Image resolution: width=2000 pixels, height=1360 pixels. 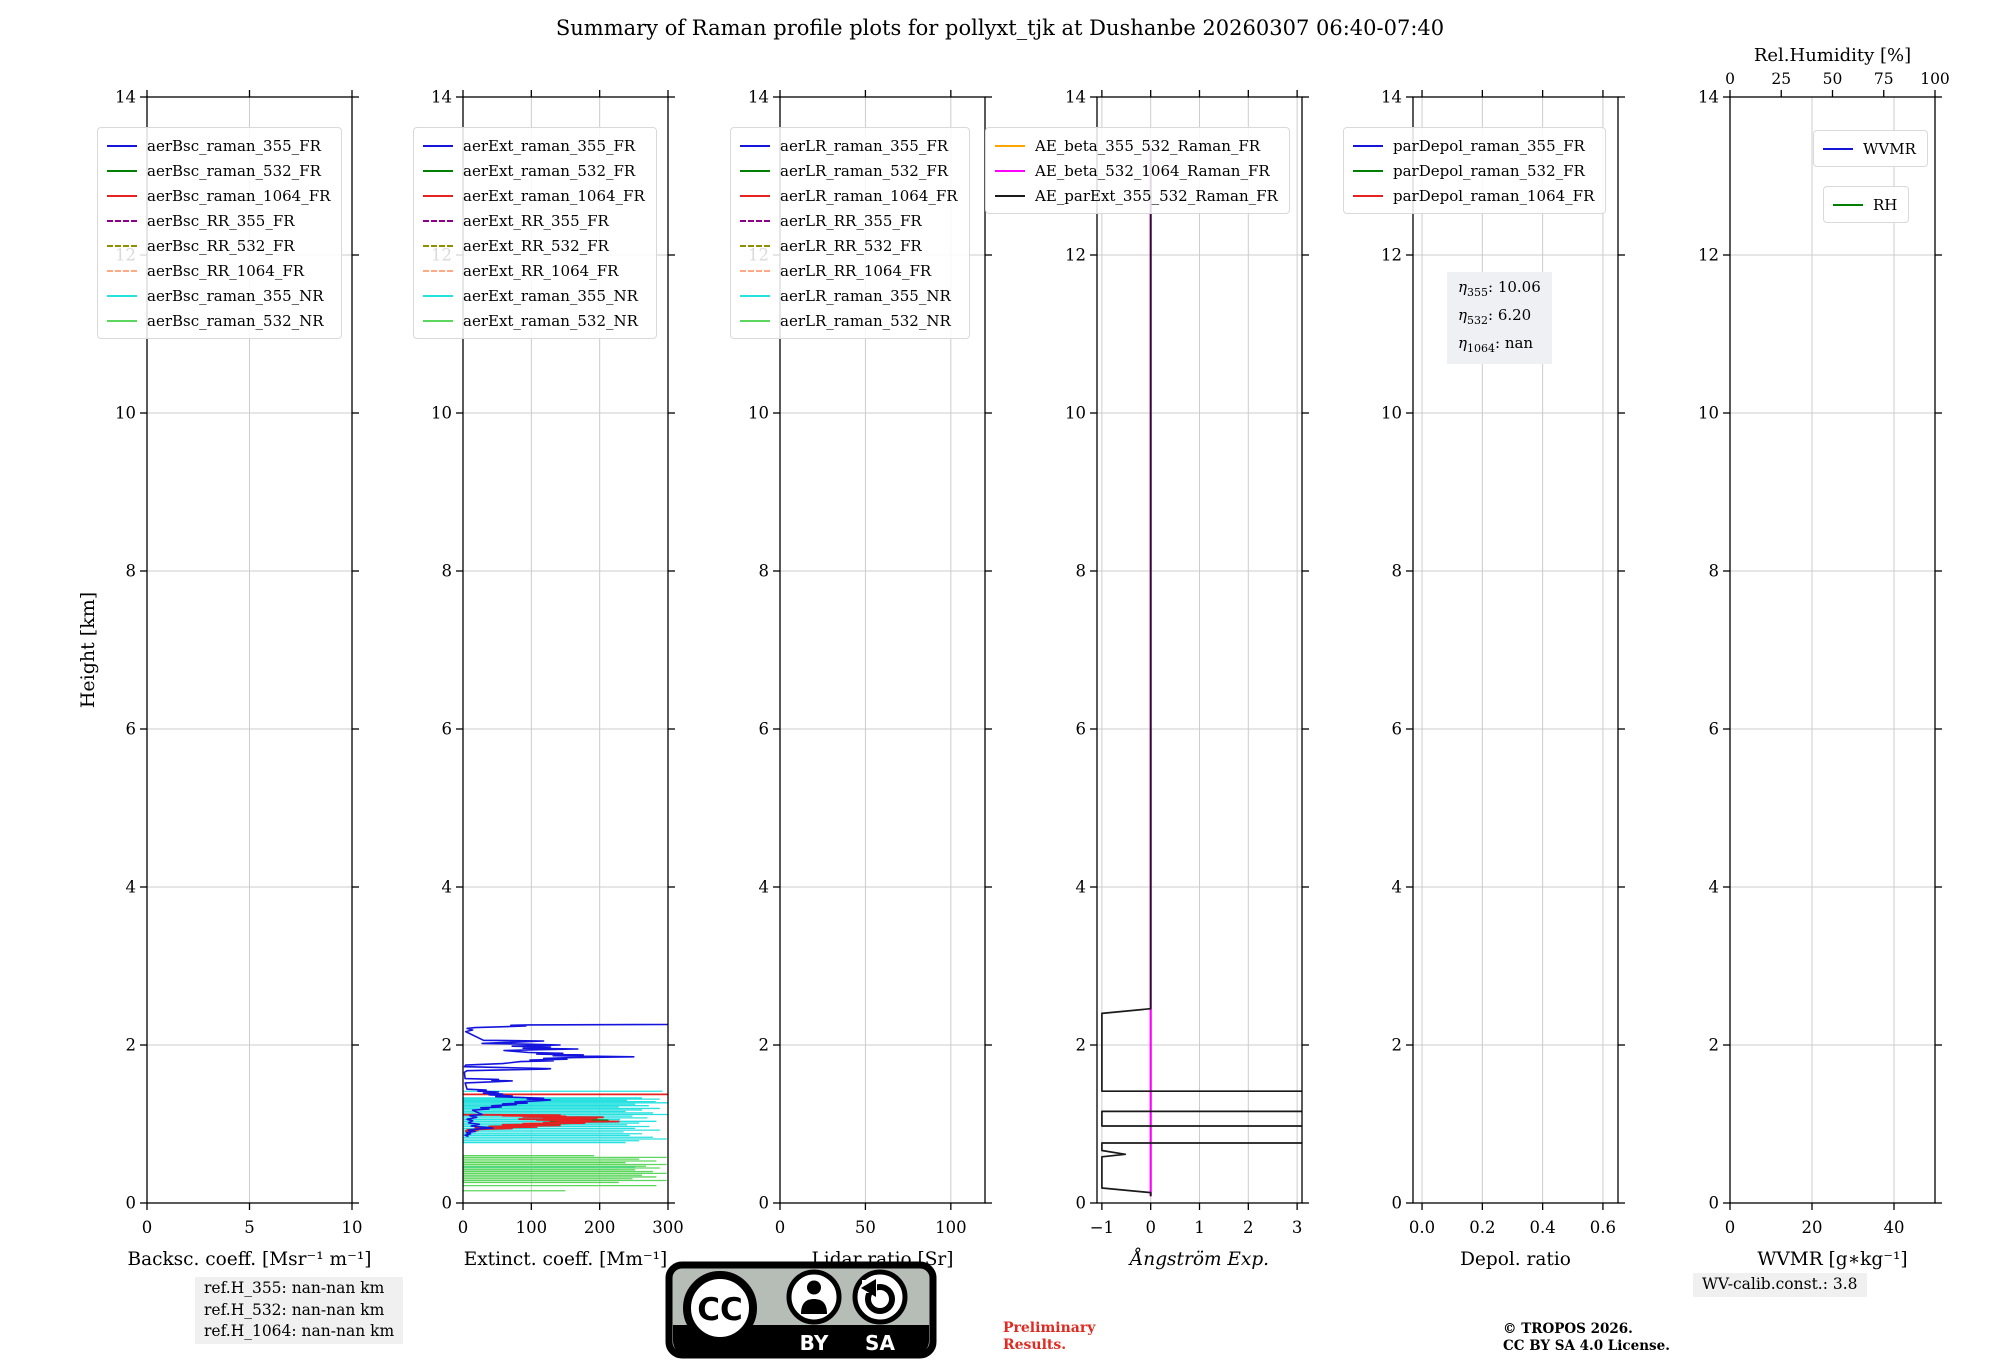 What do you see at coordinates (1201, 672) in the screenshot?
I see `series-group` at bounding box center [1201, 672].